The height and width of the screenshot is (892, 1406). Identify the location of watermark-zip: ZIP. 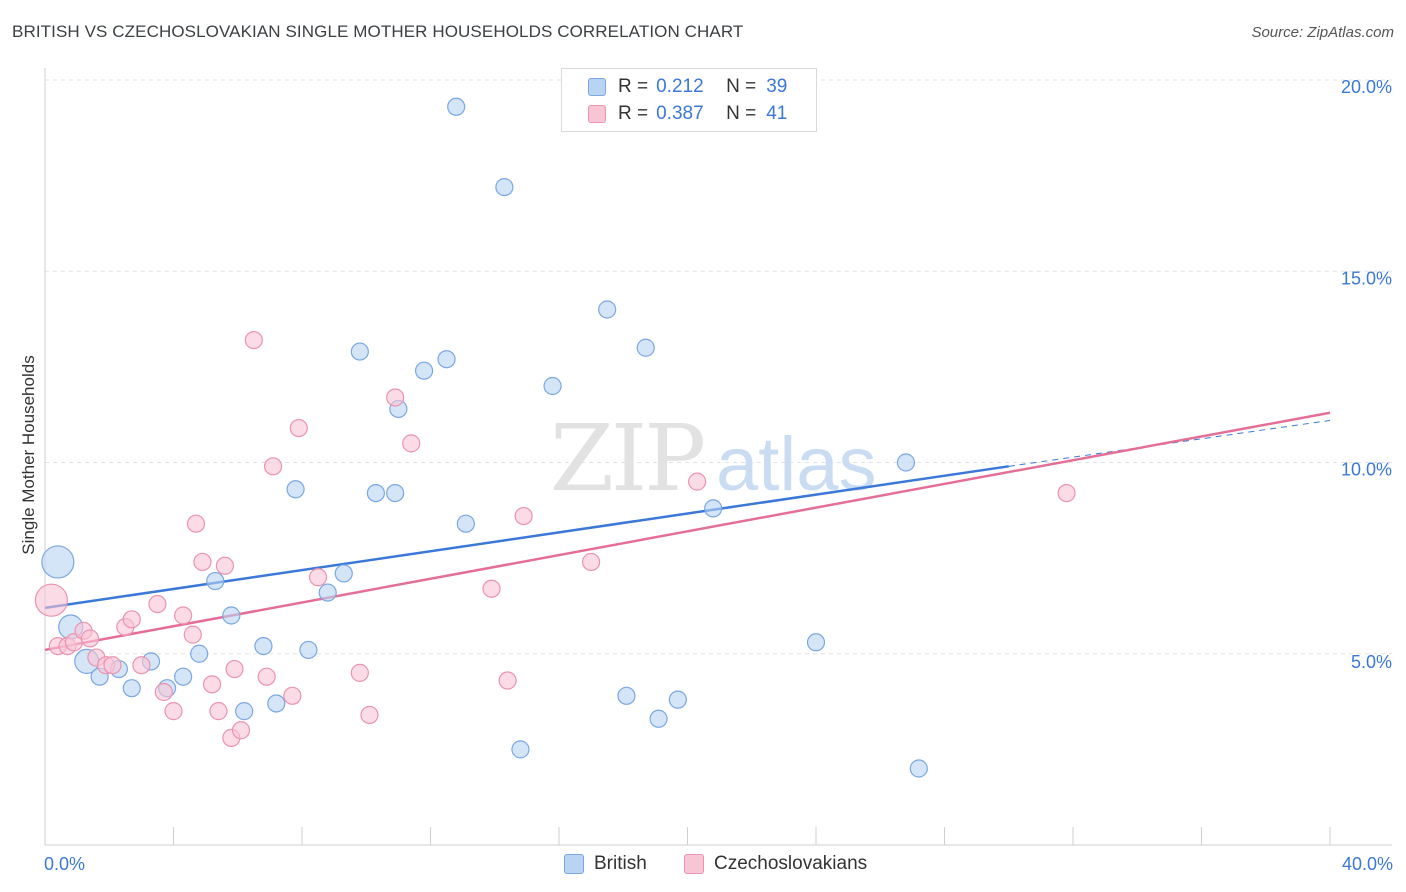
(626, 458).